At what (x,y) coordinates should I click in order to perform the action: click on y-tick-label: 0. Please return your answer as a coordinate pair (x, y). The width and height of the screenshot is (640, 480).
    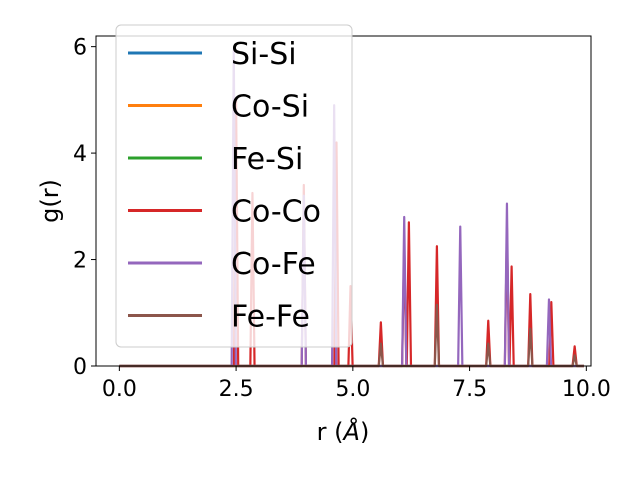
    Looking at the image, I should click on (80, 367).